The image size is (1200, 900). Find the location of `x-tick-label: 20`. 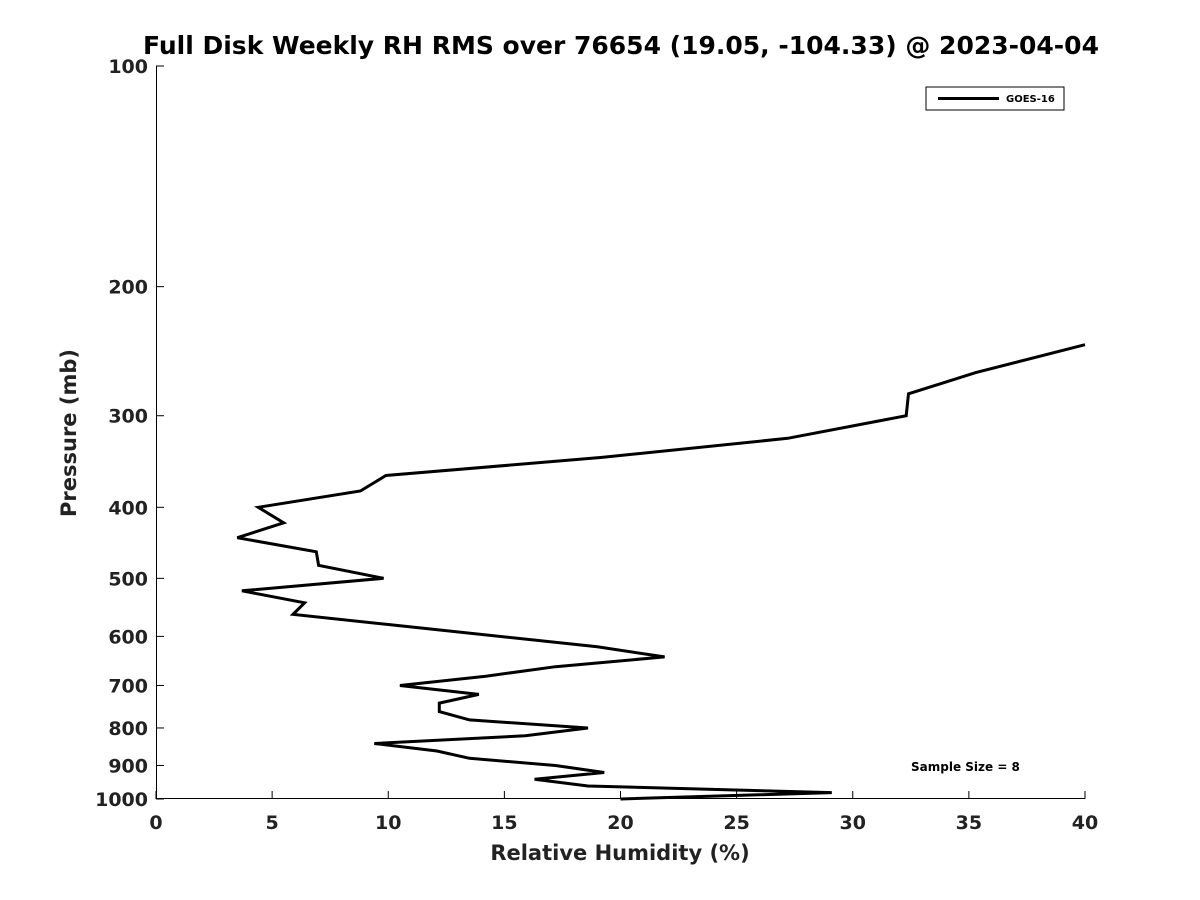

x-tick-label: 20 is located at coordinates (620, 823).